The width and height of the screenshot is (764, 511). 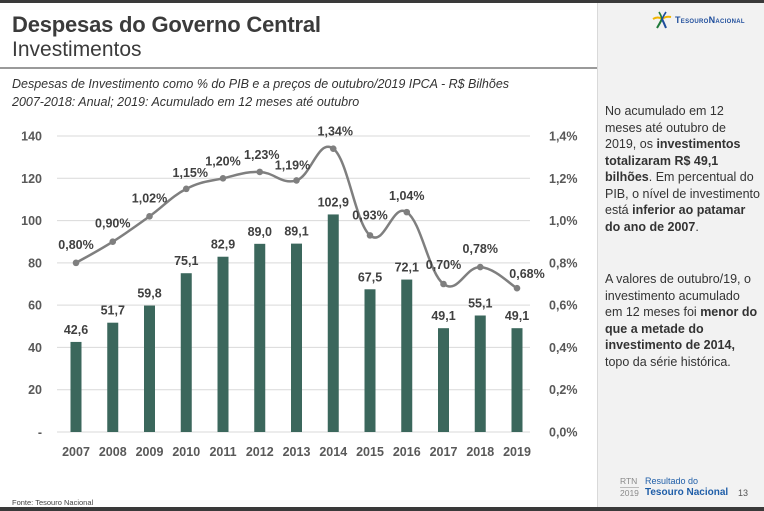 I want to click on line-data-label: 0,68%, so click(x=526, y=274).